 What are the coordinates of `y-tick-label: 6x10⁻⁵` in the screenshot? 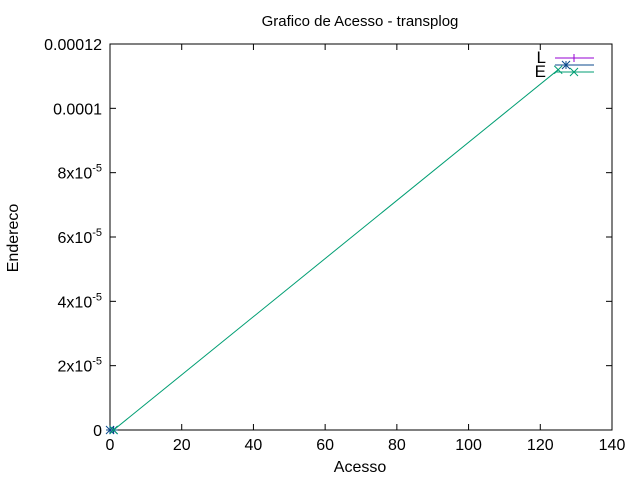 It's located at (80, 237).